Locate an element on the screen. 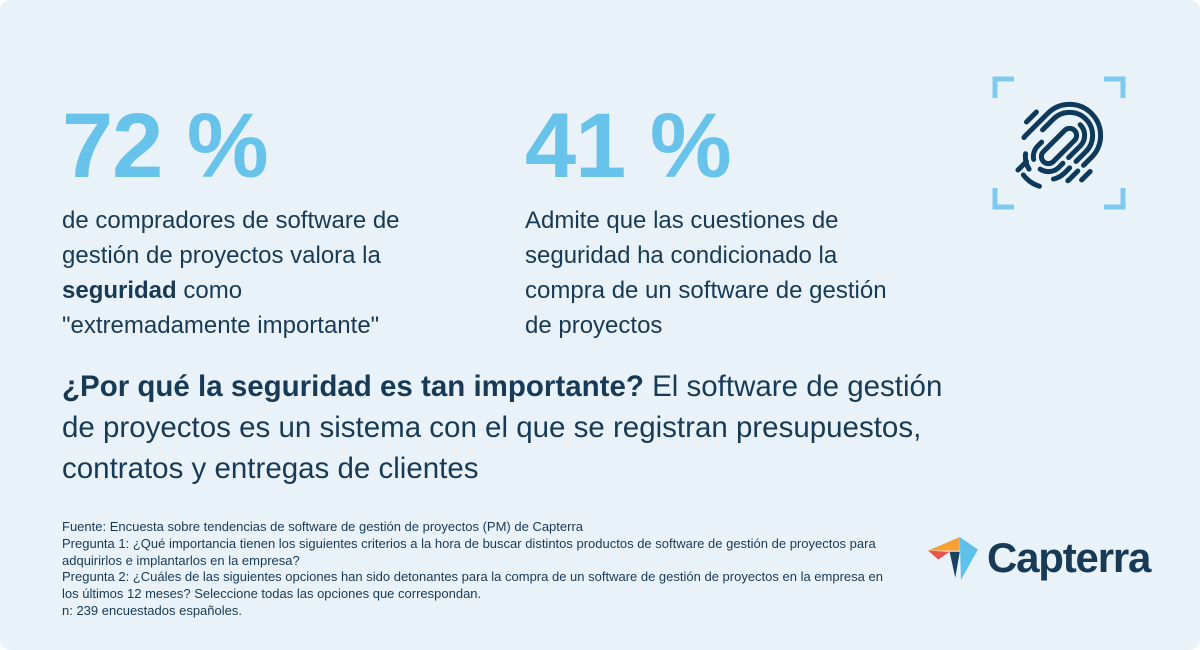 This screenshot has width=1200, height=650. fingerprint-scan-svg is located at coordinates (1059, 143).